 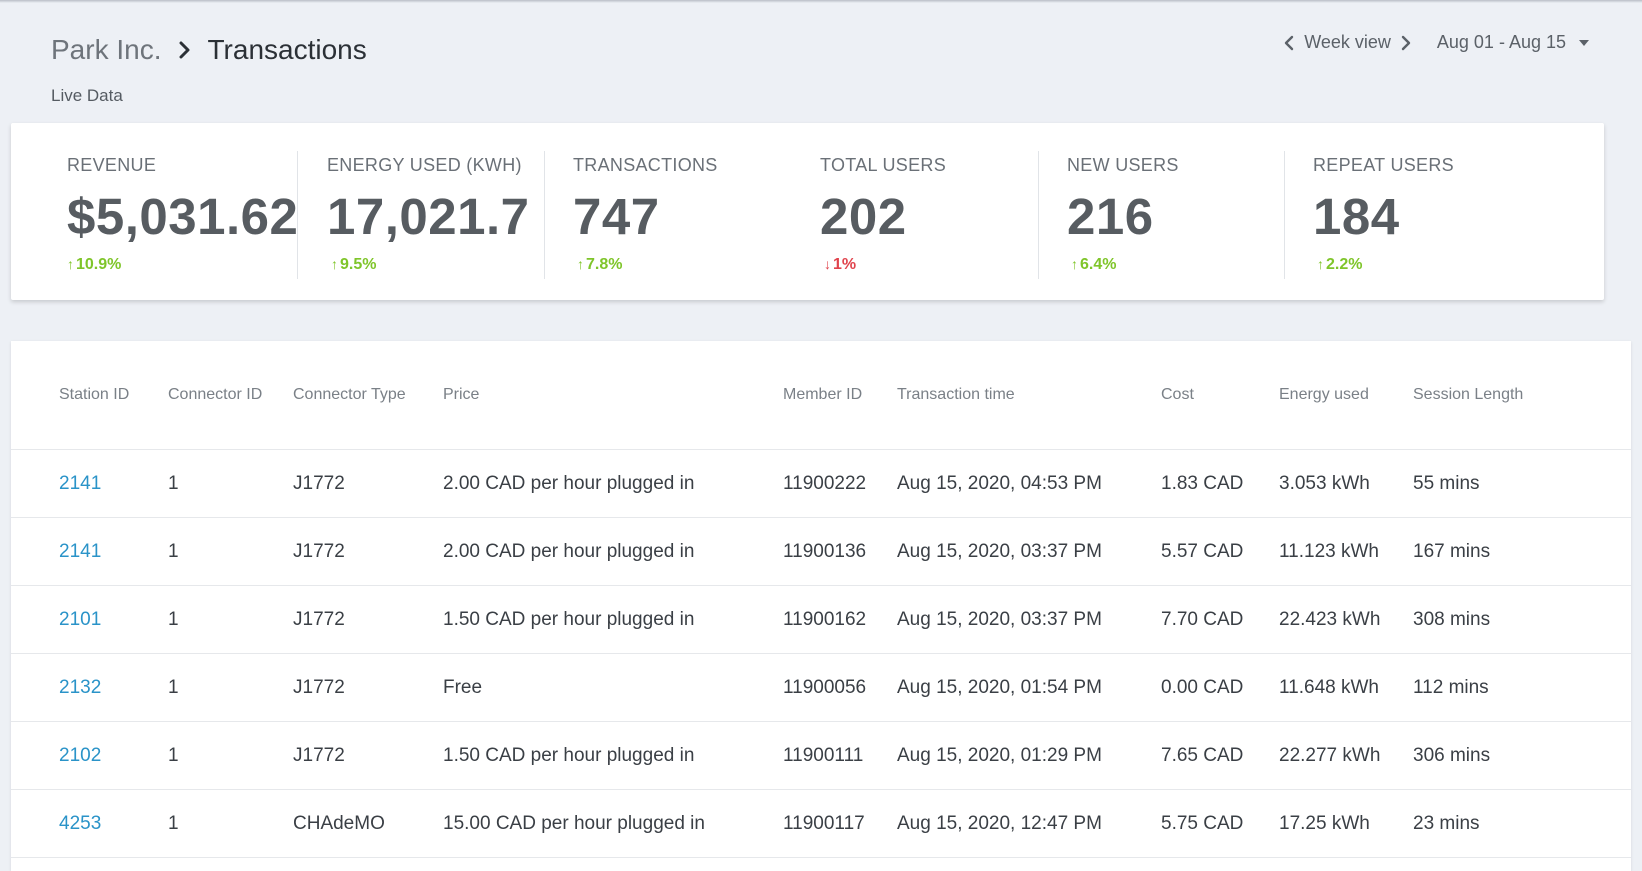 I want to click on cost-cell: 7.65 CAD, so click(x=1220, y=755).